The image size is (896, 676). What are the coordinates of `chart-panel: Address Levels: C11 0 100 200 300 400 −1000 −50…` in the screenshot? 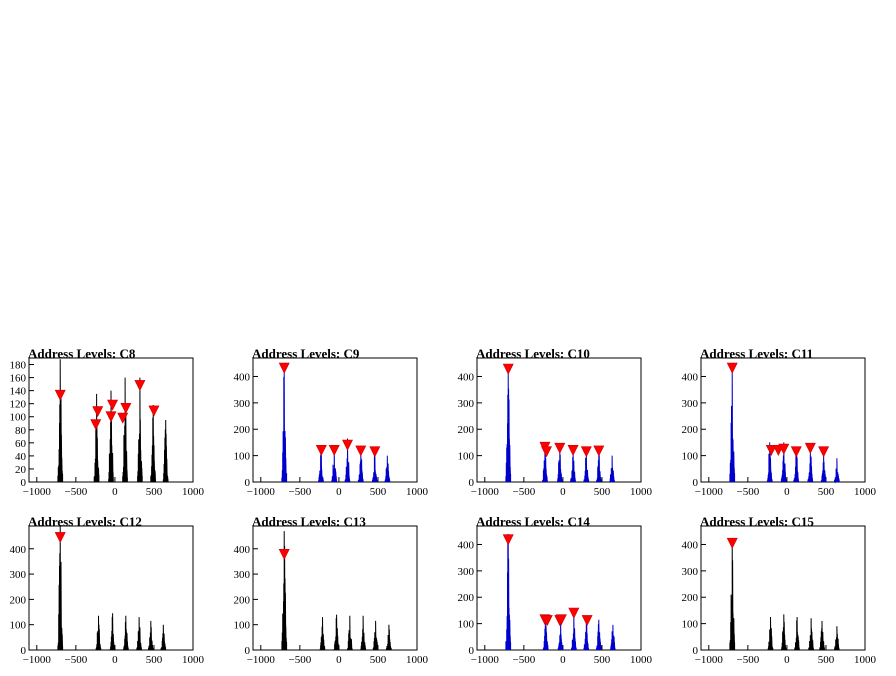 It's located at (784, 424).